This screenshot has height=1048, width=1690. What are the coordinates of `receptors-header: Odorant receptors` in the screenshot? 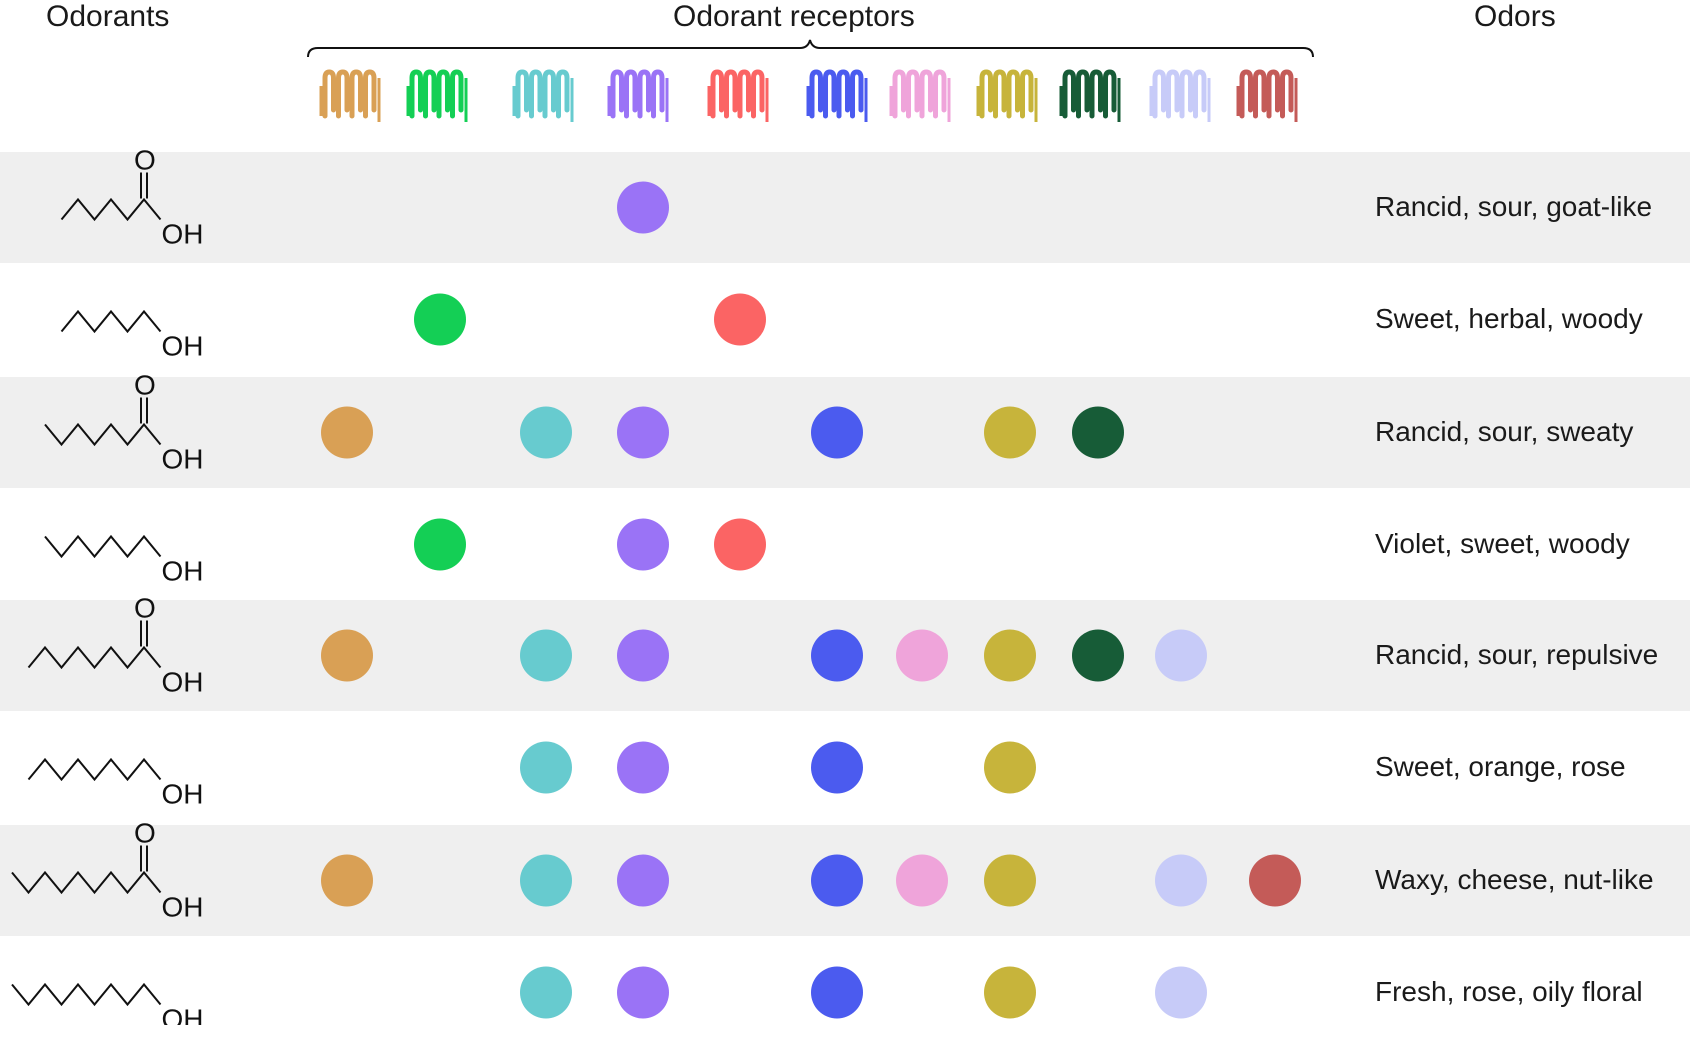 It's located at (794, 16).